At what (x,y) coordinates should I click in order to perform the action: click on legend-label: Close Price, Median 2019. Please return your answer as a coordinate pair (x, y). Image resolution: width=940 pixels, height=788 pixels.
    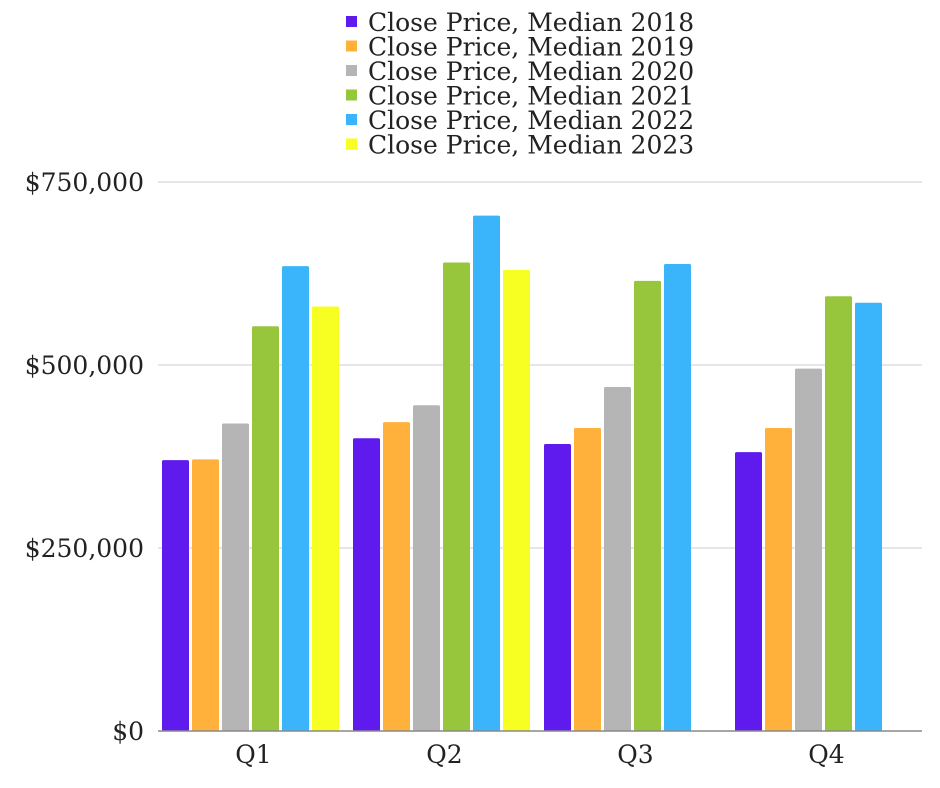
    Looking at the image, I should click on (531, 47).